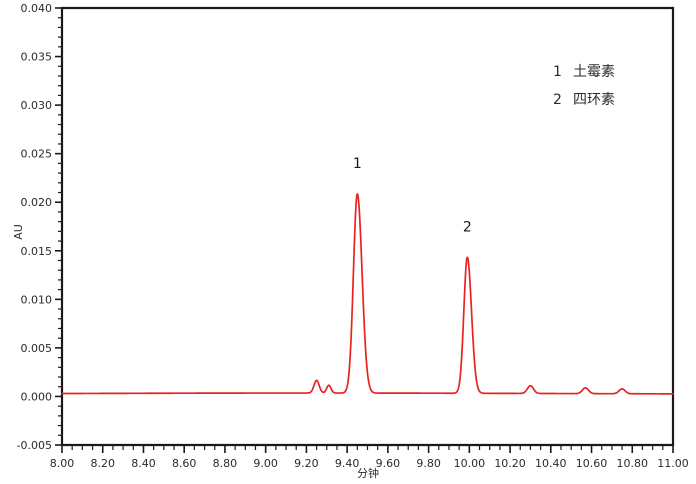  I want to click on peak-label-1: 1, so click(357, 164).